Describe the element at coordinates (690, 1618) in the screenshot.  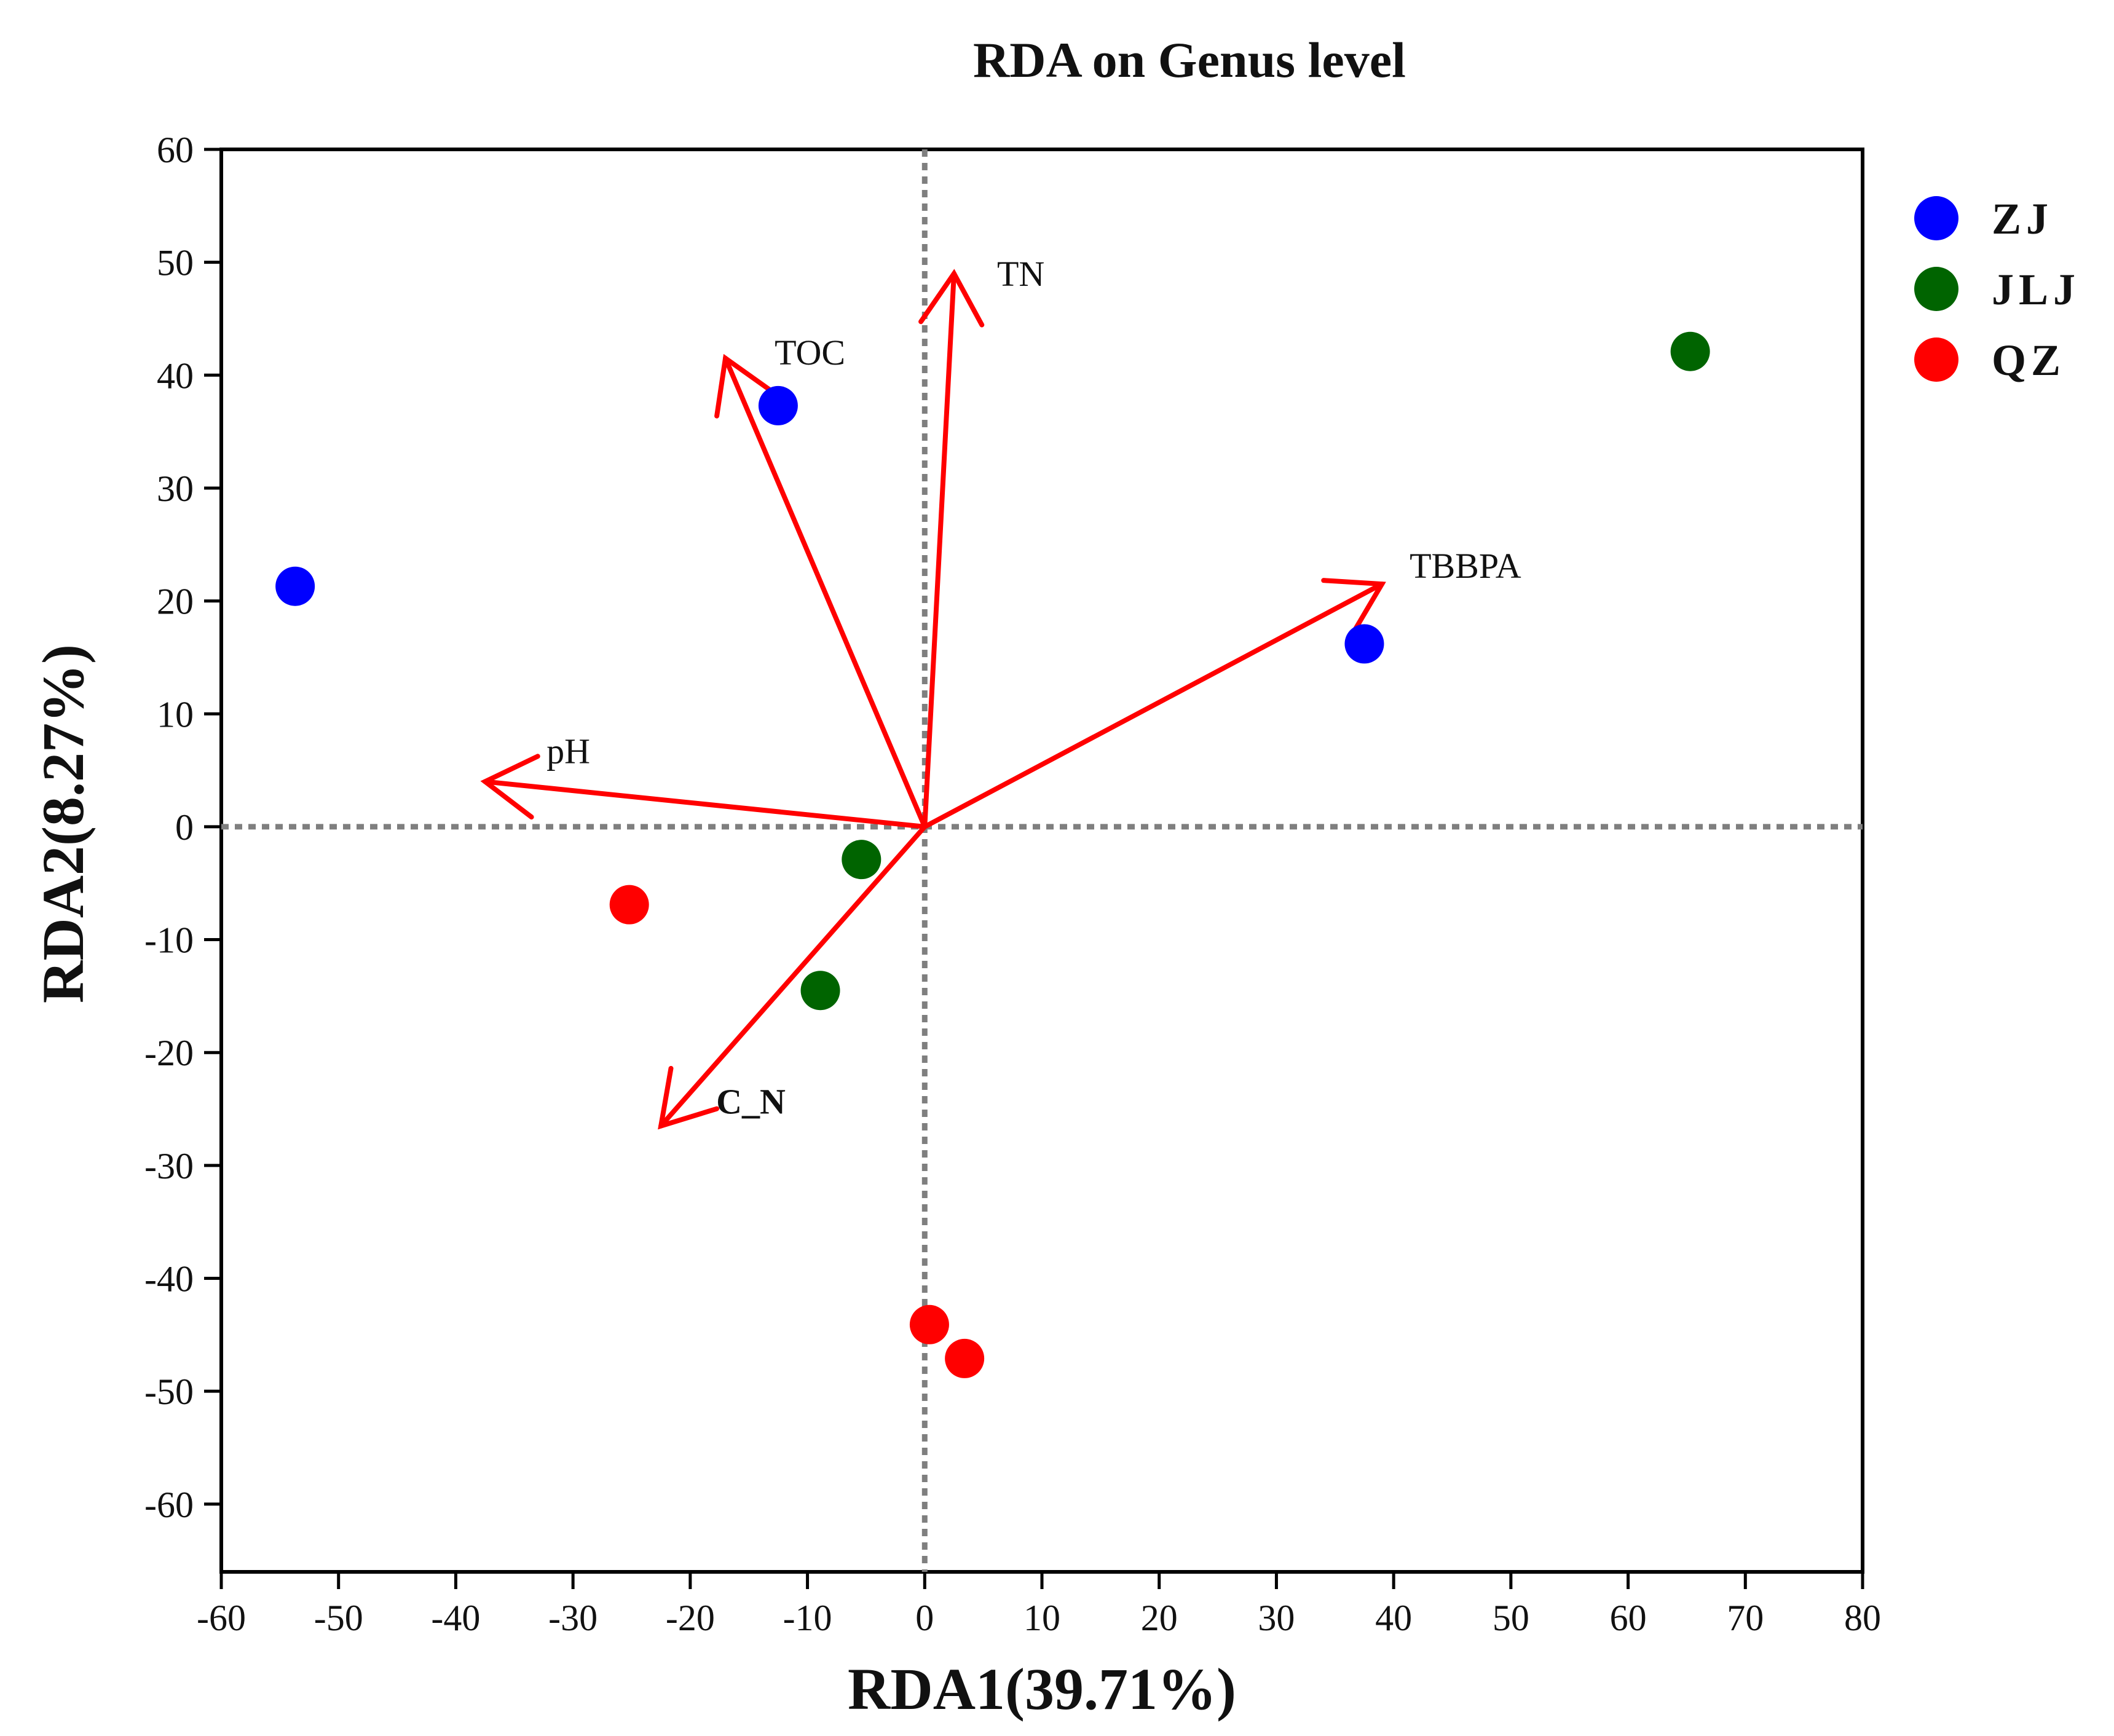
I see `x-tick-label: -20` at that location.